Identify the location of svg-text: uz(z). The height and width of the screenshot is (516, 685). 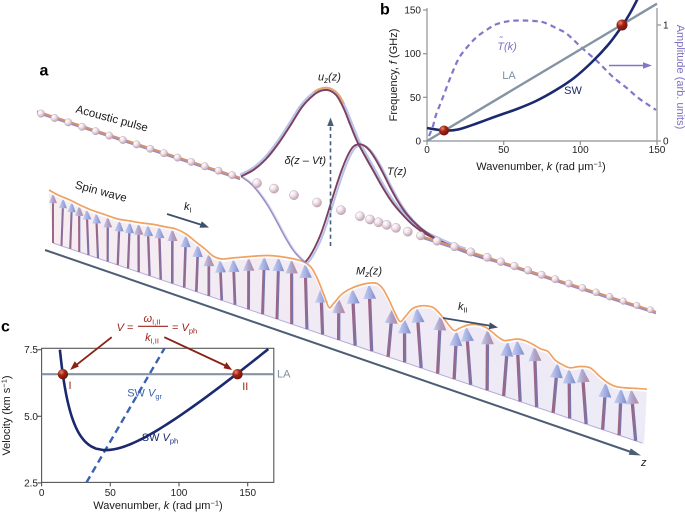
(329, 79).